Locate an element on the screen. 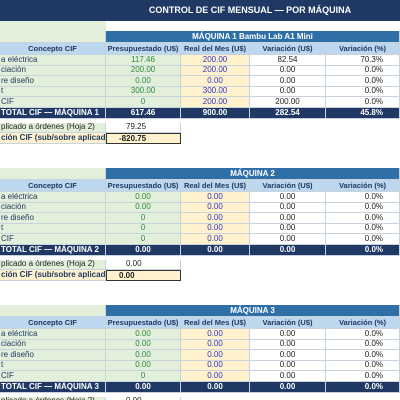  total-value: 45.8% is located at coordinates (363, 113).